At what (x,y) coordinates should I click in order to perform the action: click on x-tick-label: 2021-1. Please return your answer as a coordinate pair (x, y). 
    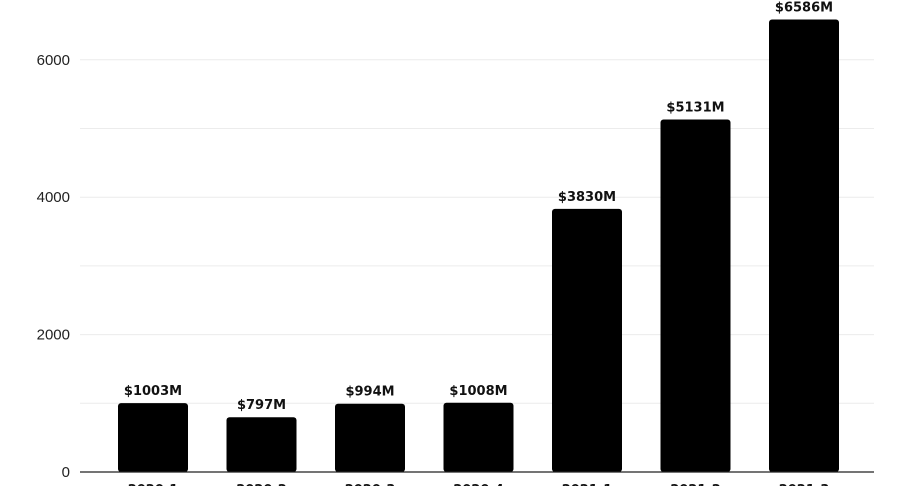
    Looking at the image, I should click on (587, 484).